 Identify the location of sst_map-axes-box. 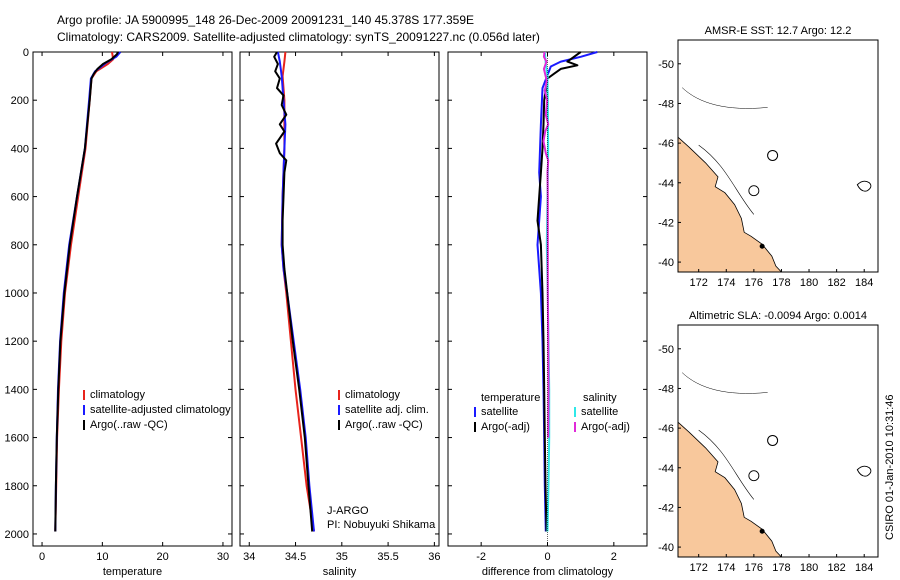
(778, 156).